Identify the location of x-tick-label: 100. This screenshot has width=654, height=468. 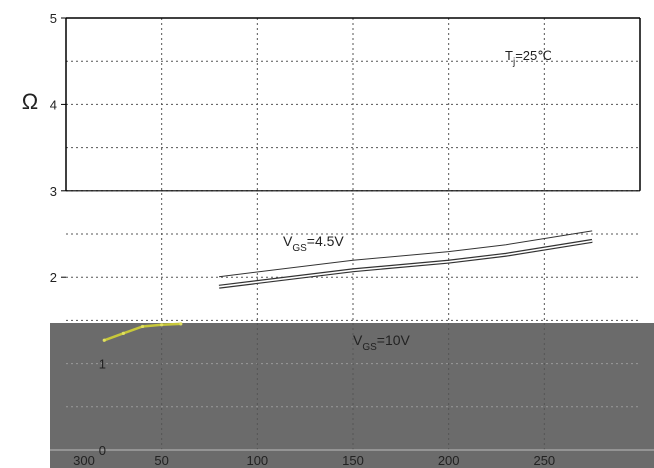
(257, 460).